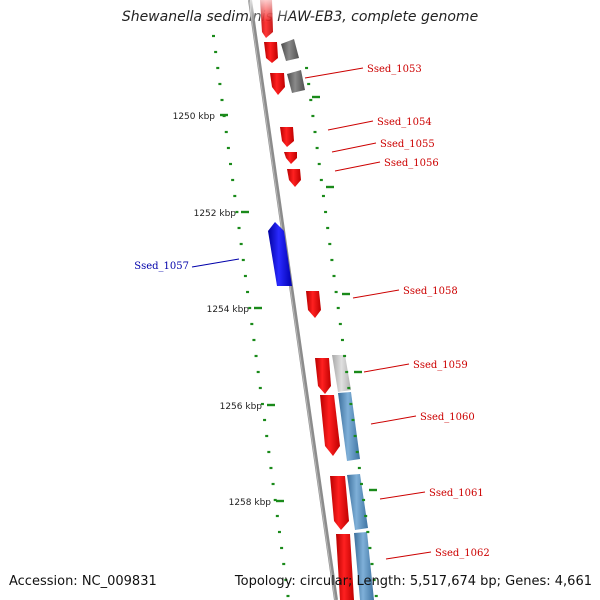 The image size is (600, 600). I want to click on accession-text: Accession: NC_009831, so click(83, 581).